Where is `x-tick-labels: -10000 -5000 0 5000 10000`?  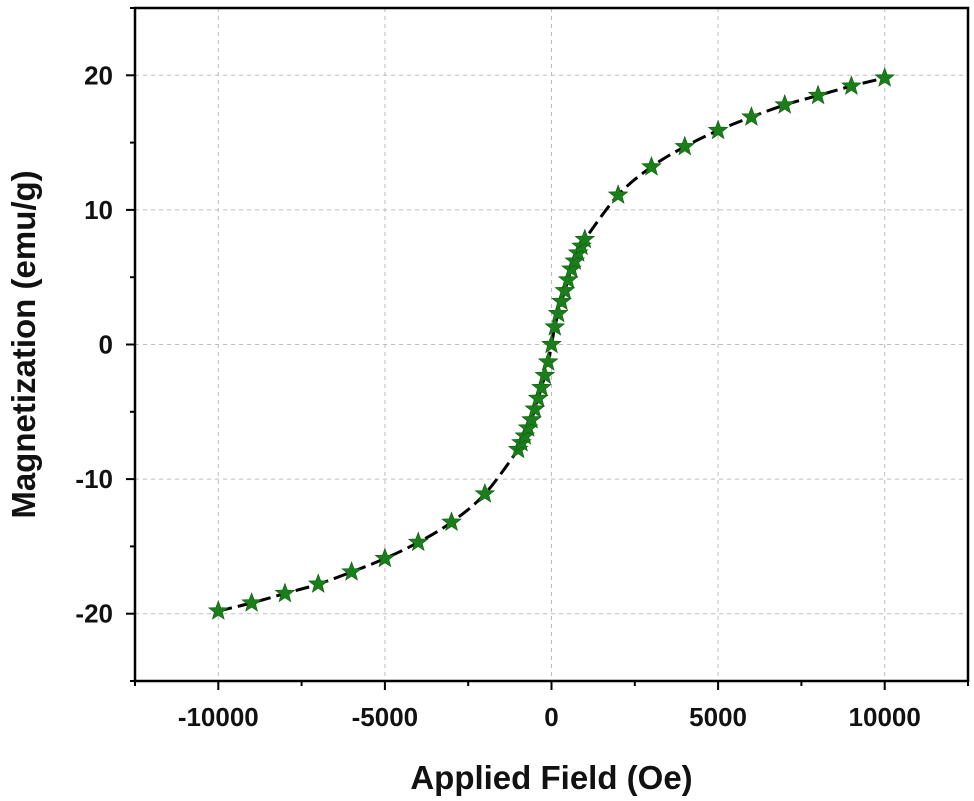 x-tick-labels: -10000 -5000 0 5000 10000 is located at coordinates (549, 717).